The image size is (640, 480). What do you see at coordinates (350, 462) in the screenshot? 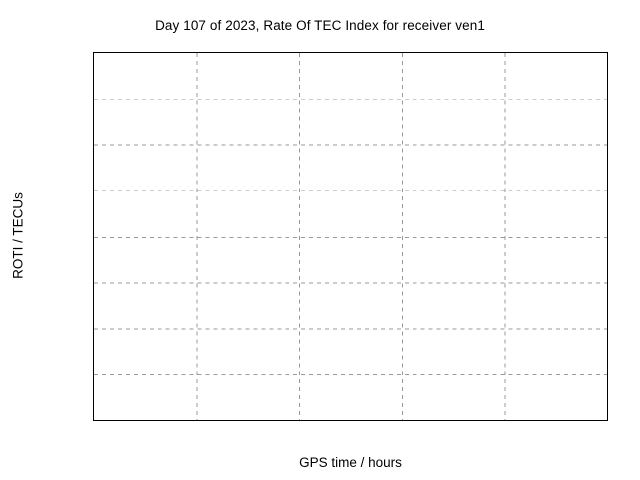
I see `x-axis-label: GPS time / hours` at bounding box center [350, 462].